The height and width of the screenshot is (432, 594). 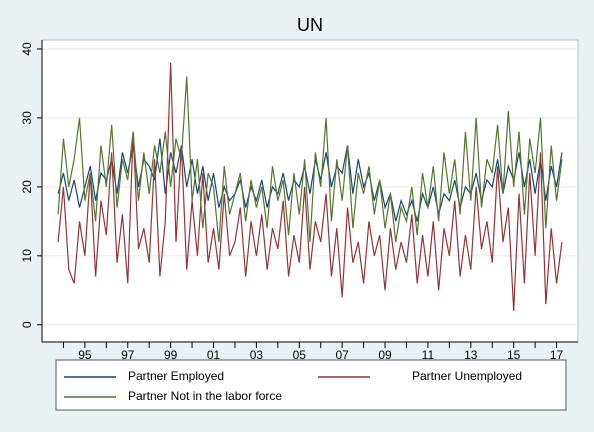 What do you see at coordinates (471, 355) in the screenshot?
I see `x-tick-label: 13` at bounding box center [471, 355].